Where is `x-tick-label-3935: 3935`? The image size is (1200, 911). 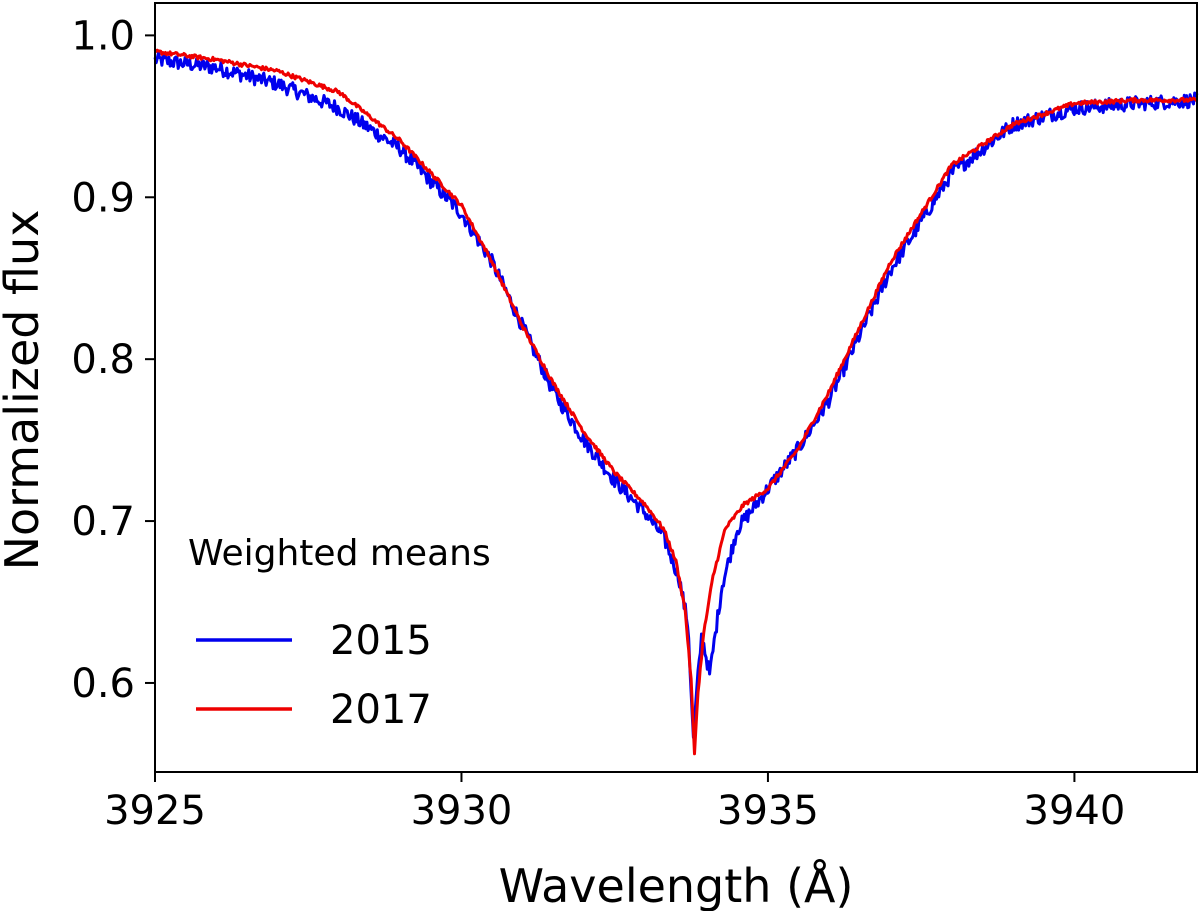
x-tick-label-3935: 3935 is located at coordinates (768, 811).